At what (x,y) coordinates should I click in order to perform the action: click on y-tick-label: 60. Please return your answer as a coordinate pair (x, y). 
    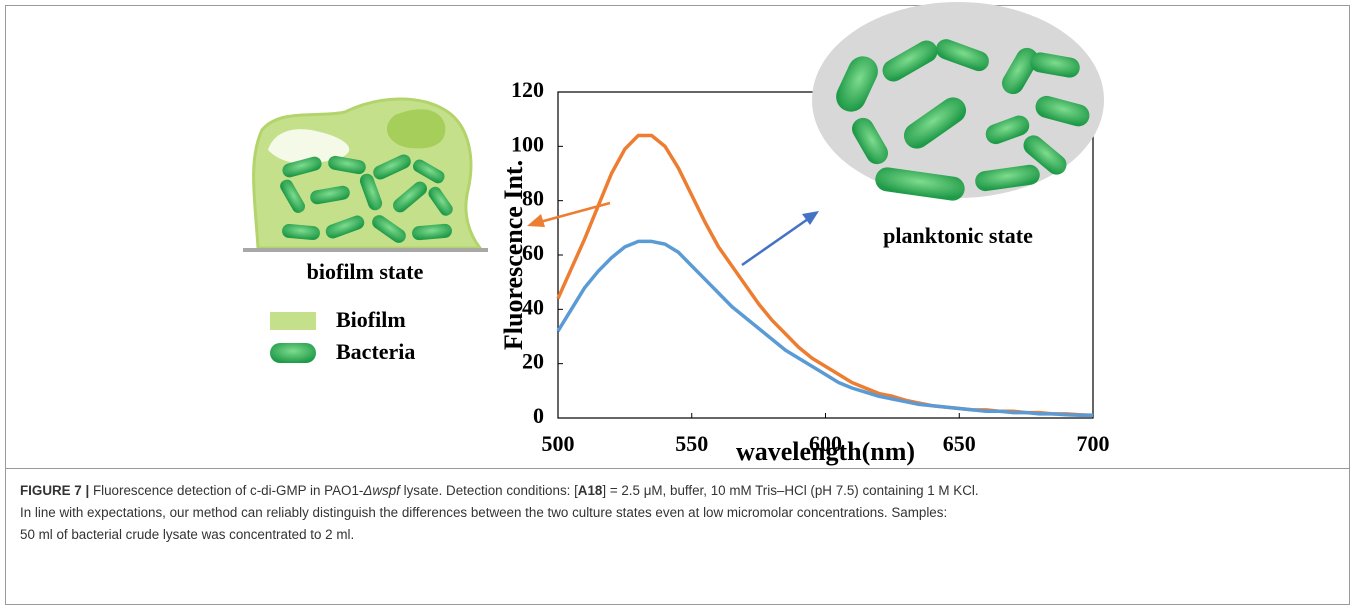
    Looking at the image, I should click on (533, 252).